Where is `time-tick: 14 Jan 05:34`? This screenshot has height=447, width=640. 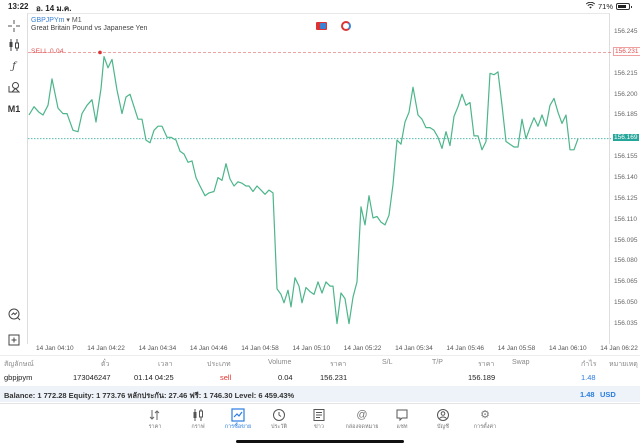 time-tick: 14 Jan 05:34 is located at coordinates (414, 348).